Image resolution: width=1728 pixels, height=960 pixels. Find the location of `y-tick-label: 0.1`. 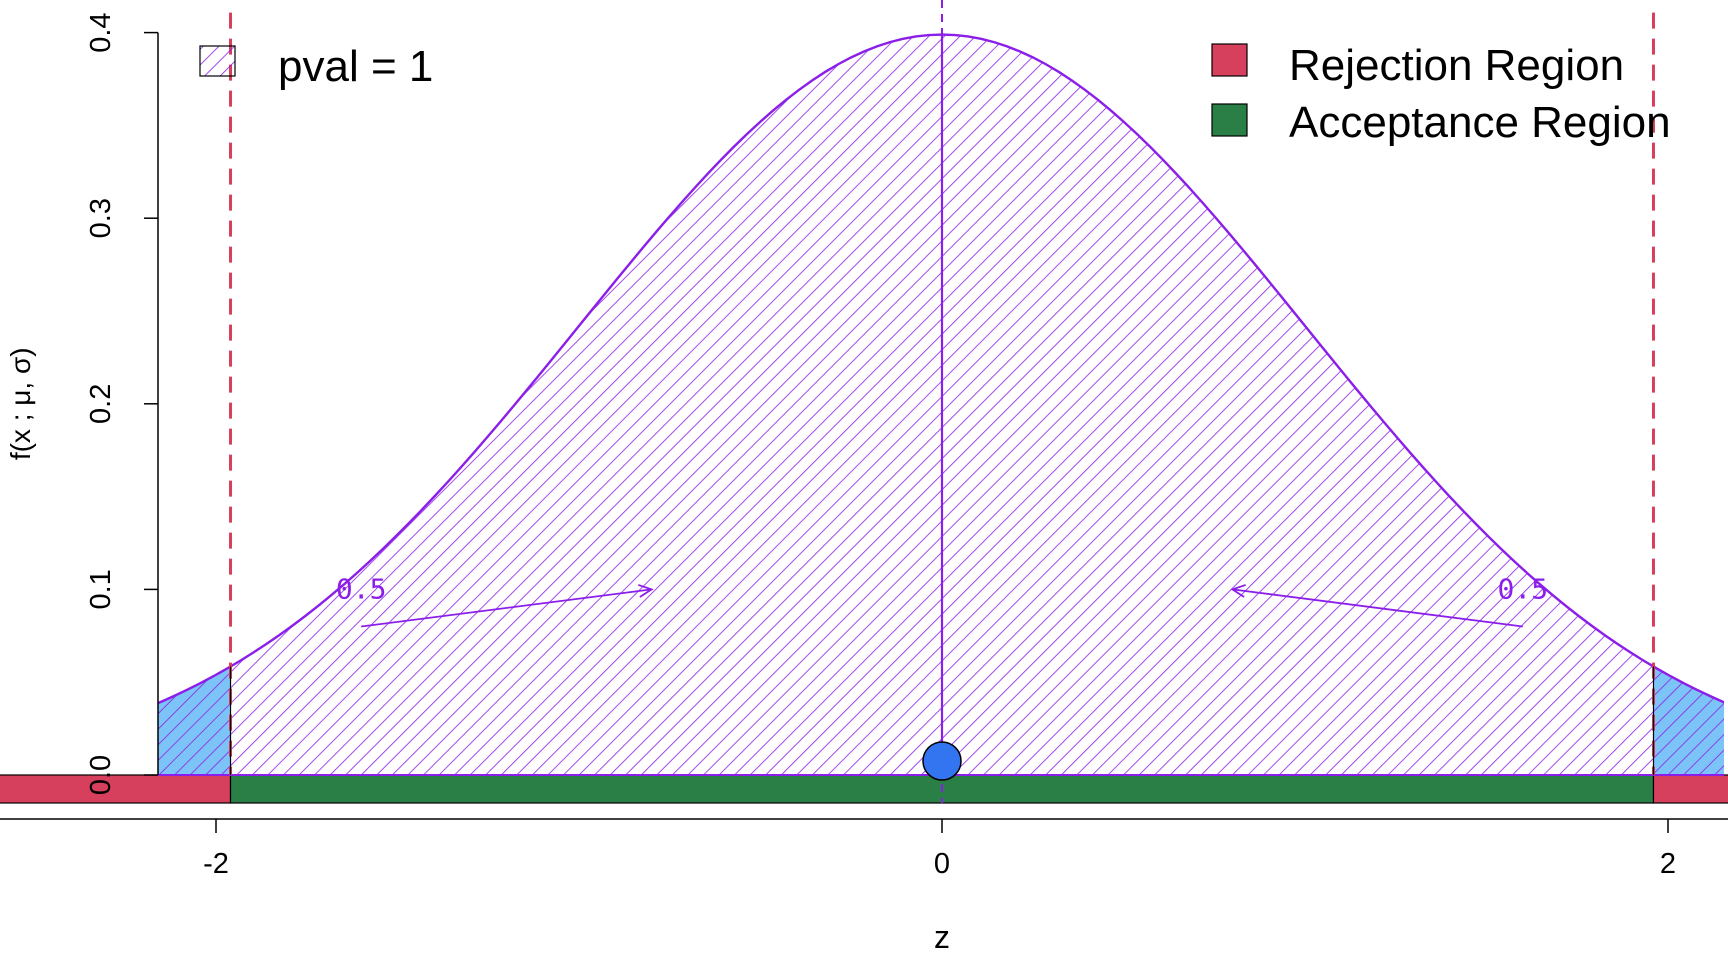

y-tick-label: 0.1 is located at coordinates (101, 589).